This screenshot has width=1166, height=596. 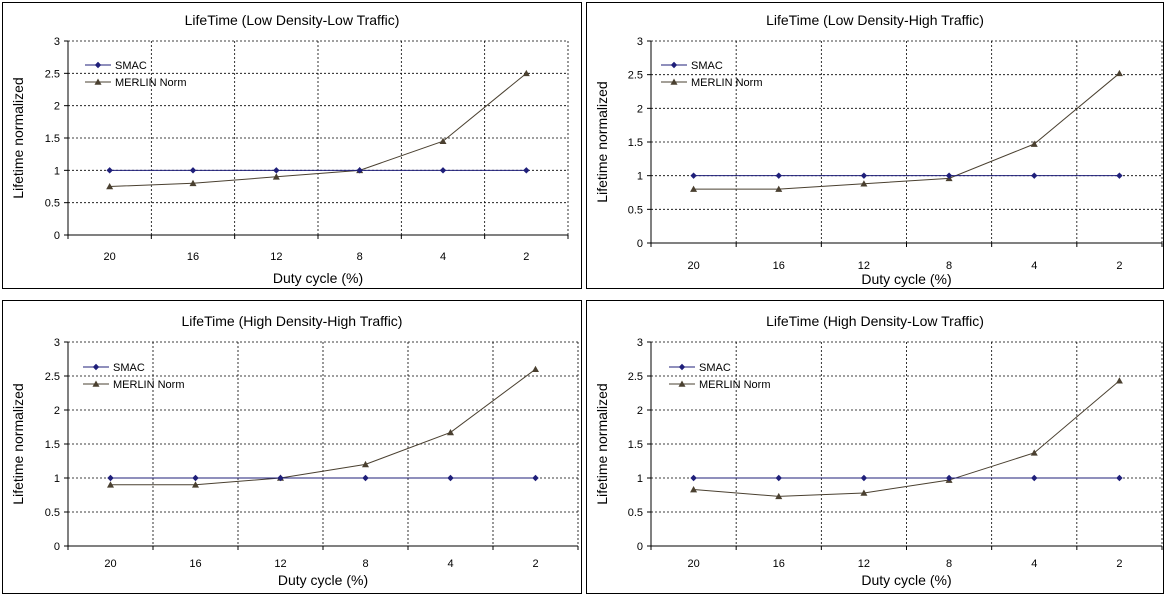 What do you see at coordinates (875, 20) in the screenshot?
I see `chart-title: LifeTime (Low Density-High Traffic)` at bounding box center [875, 20].